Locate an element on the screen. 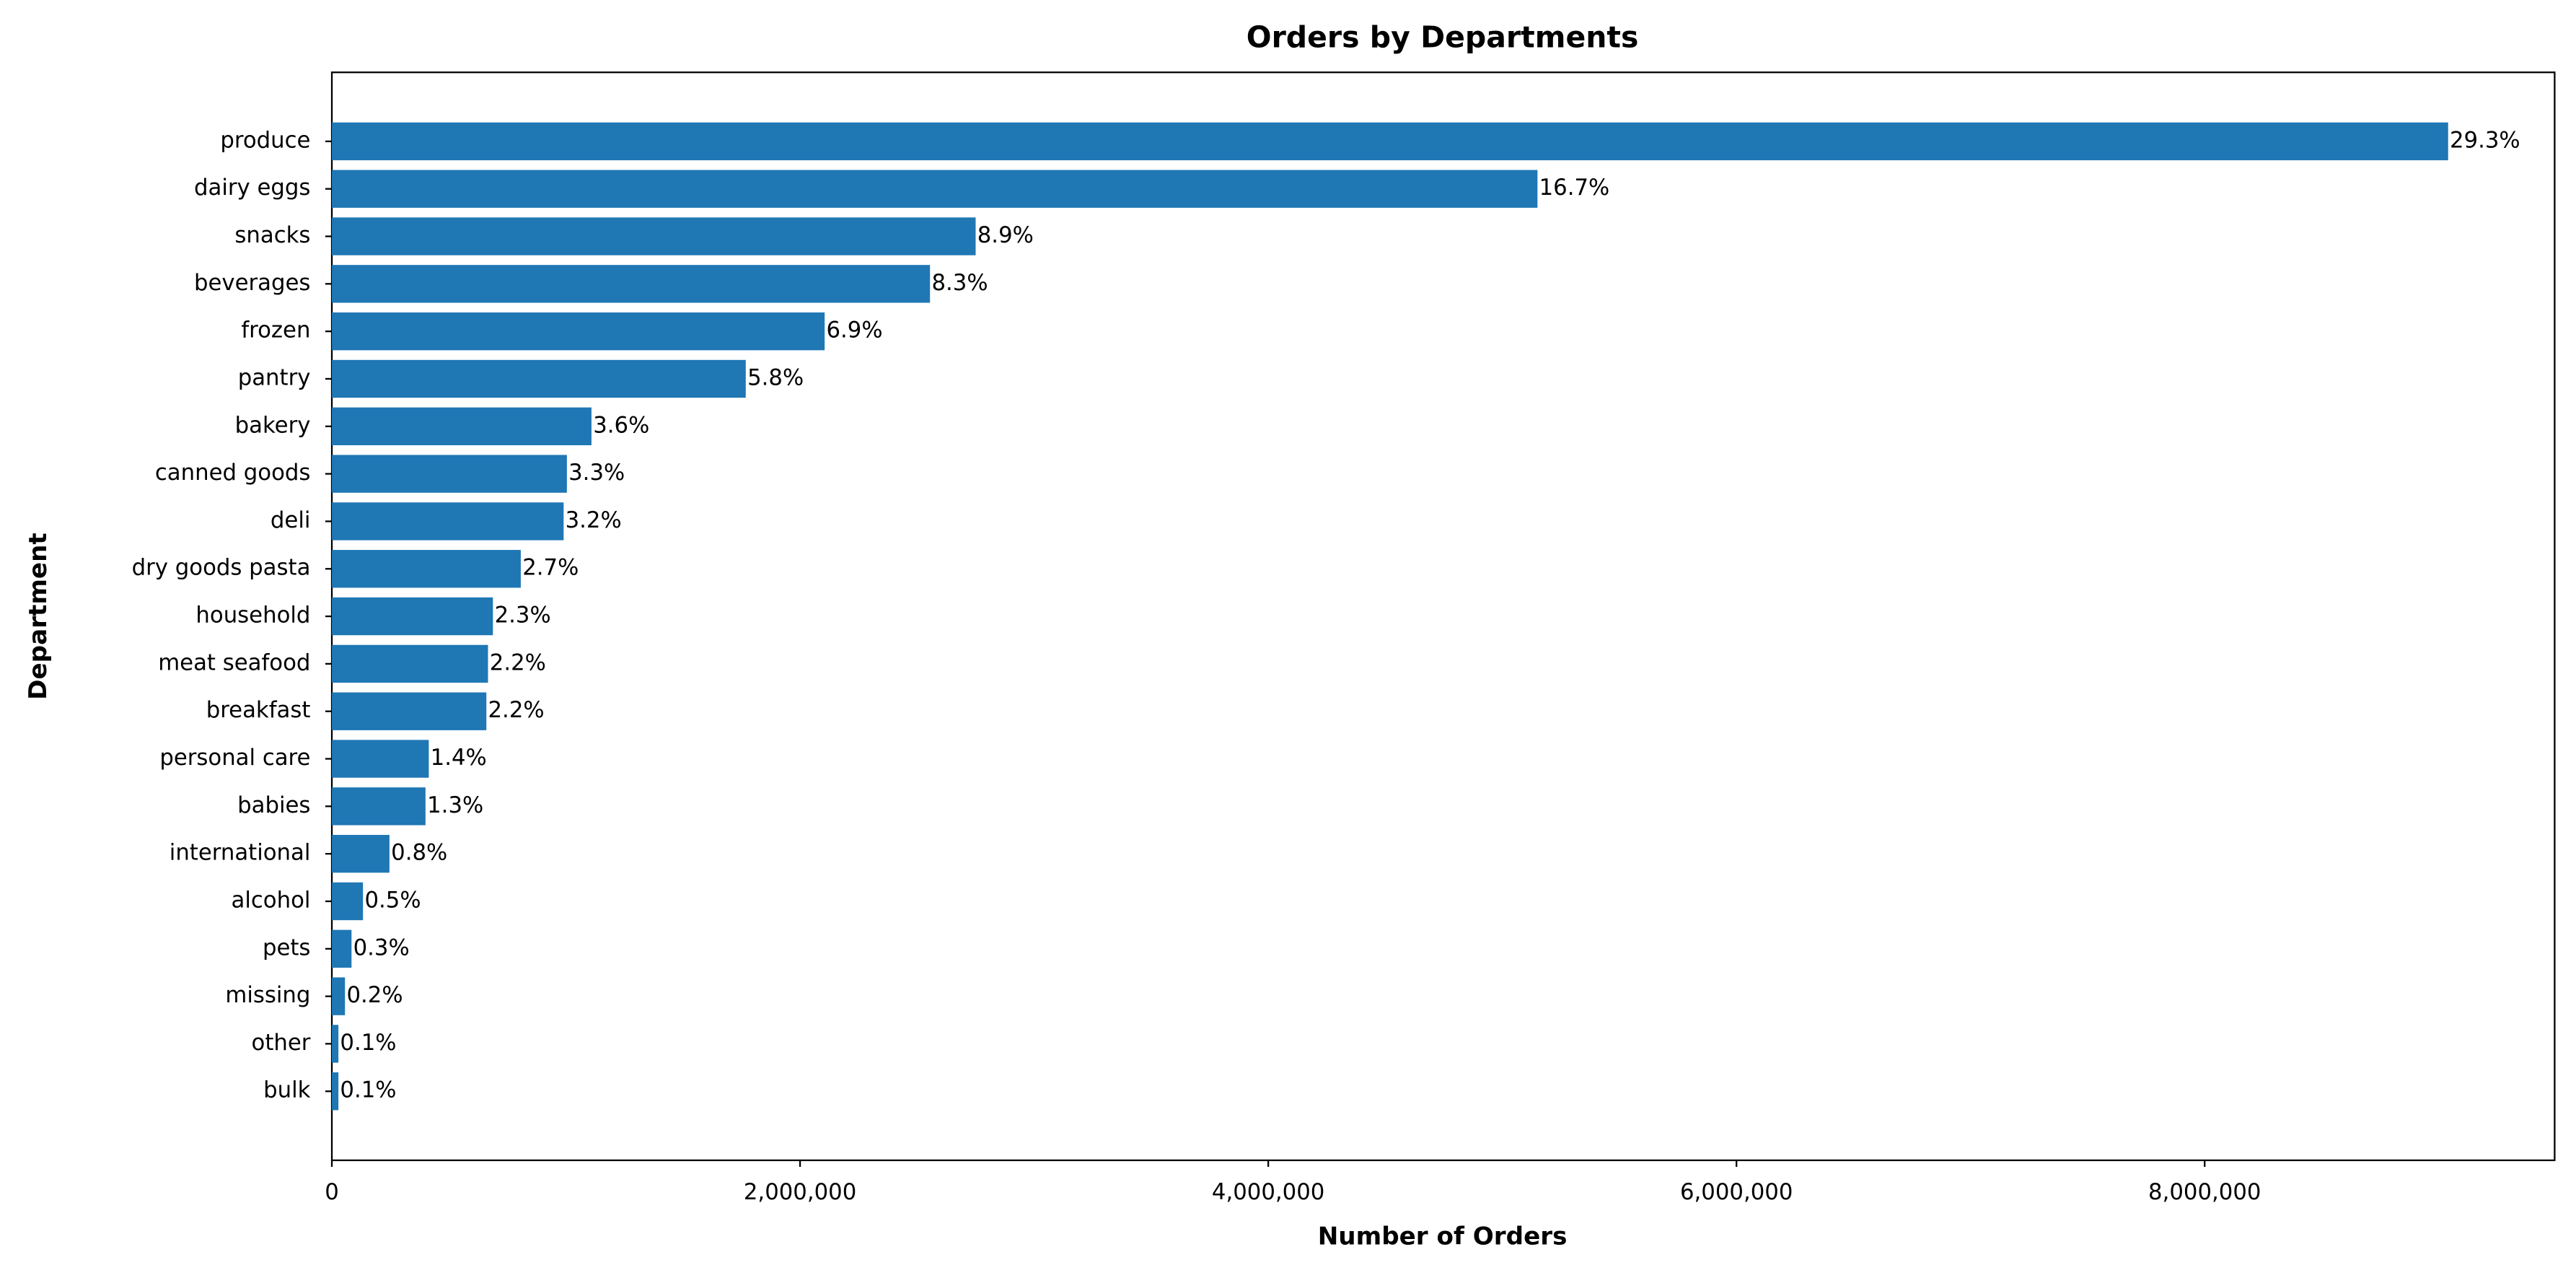 The width and height of the screenshot is (2576, 1278). y-tick-label: frozen is located at coordinates (275, 330).